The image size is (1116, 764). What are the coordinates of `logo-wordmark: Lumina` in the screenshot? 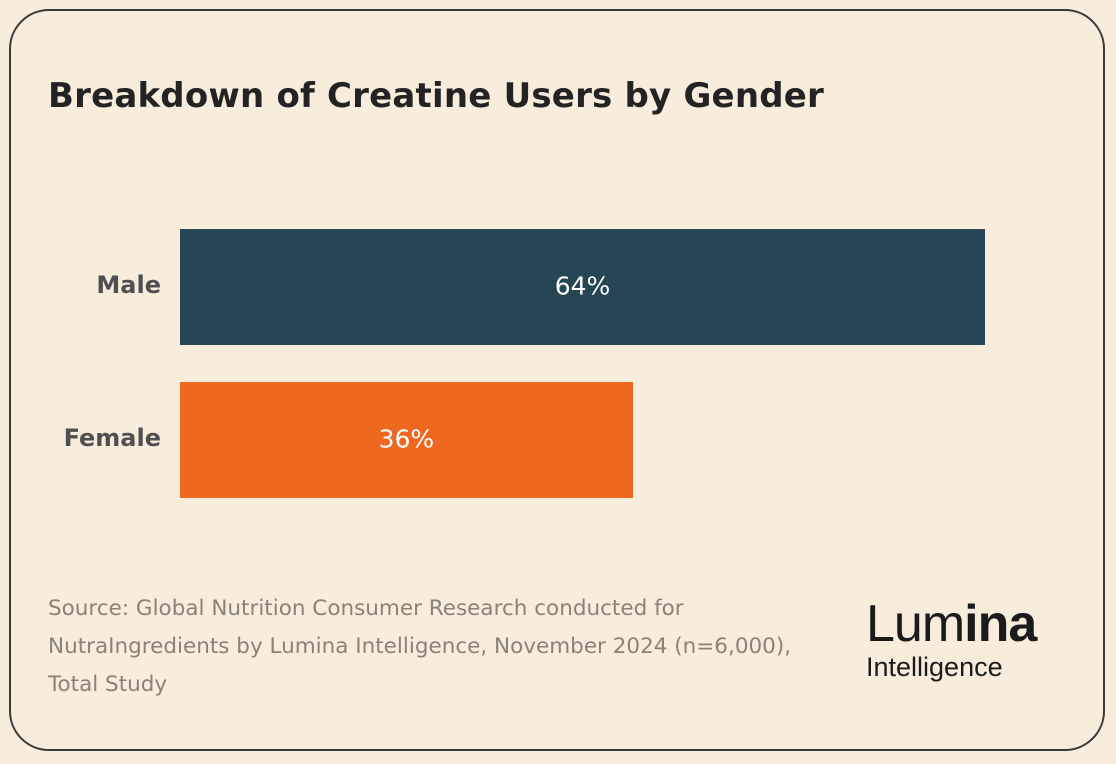 It's located at (951, 624).